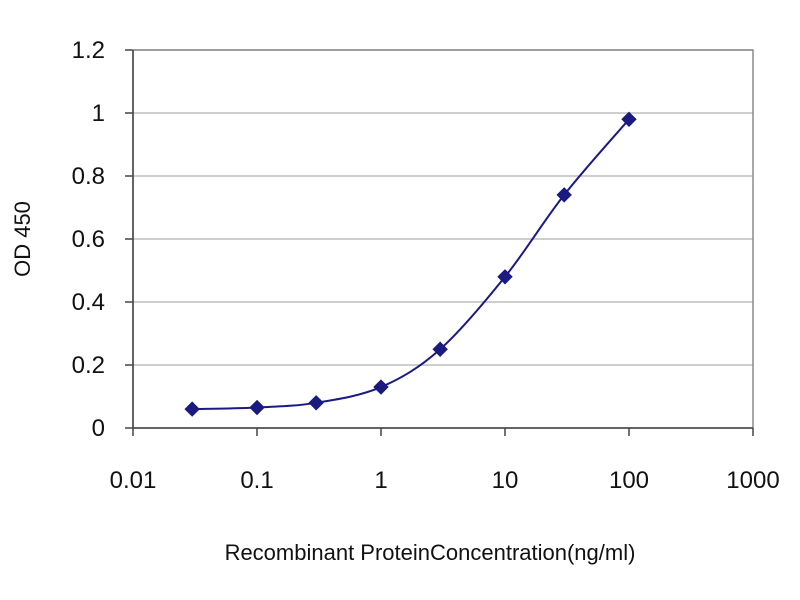 The image size is (800, 600). What do you see at coordinates (430, 552) in the screenshot?
I see `x-axis-title: Recombinant ProteinConcentration(ng/ml)` at bounding box center [430, 552].